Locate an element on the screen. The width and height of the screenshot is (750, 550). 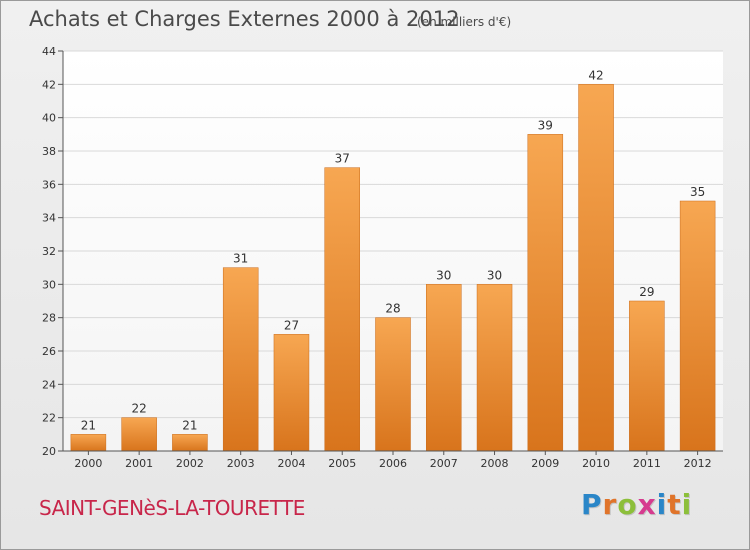
x-tick-label: 2006 is located at coordinates (393, 463).